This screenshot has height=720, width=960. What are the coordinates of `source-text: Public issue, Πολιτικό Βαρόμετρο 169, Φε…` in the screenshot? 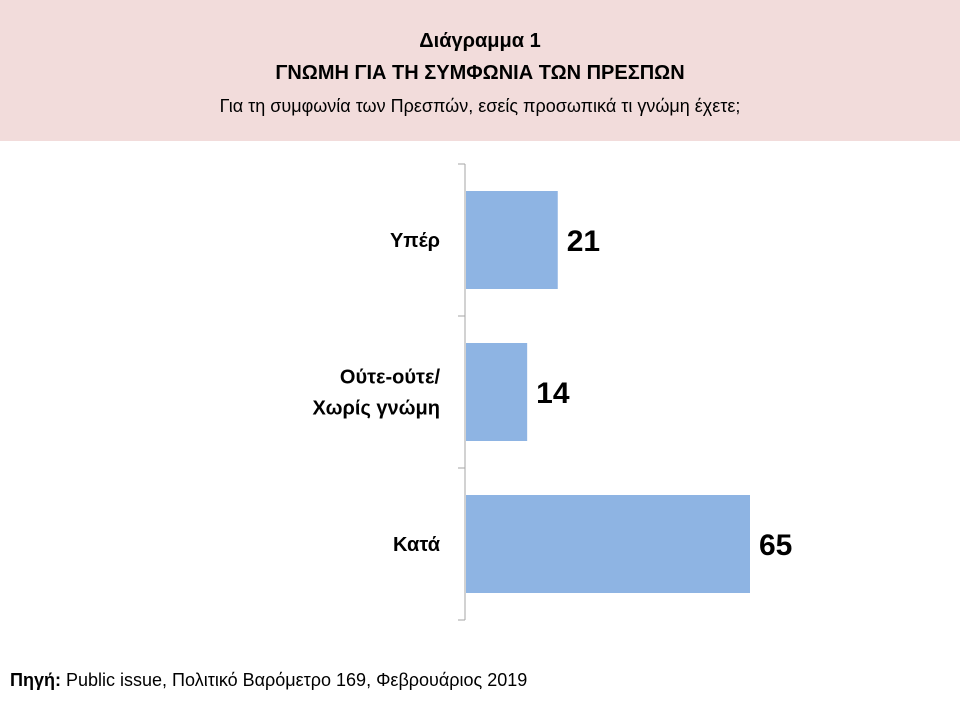 It's located at (294, 680).